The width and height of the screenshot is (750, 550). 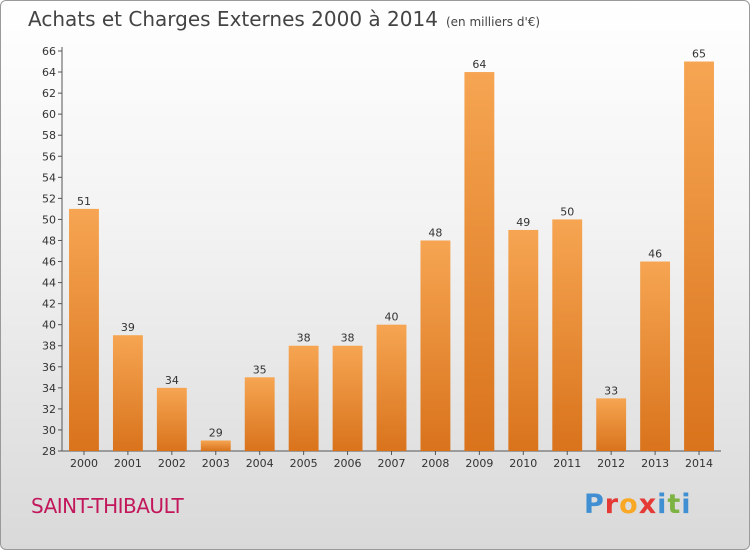 I want to click on proxiti-logo: Proxiti, so click(x=638, y=504).